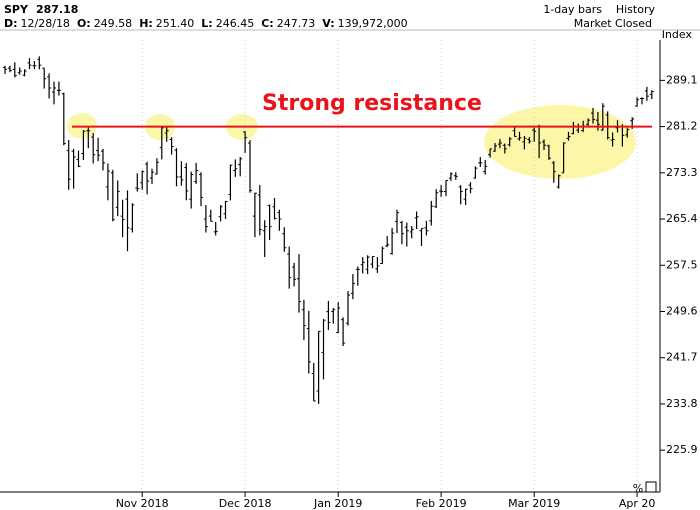 This screenshot has height=510, width=700. I want to click on quote-value: 139,972,000, so click(373, 23).